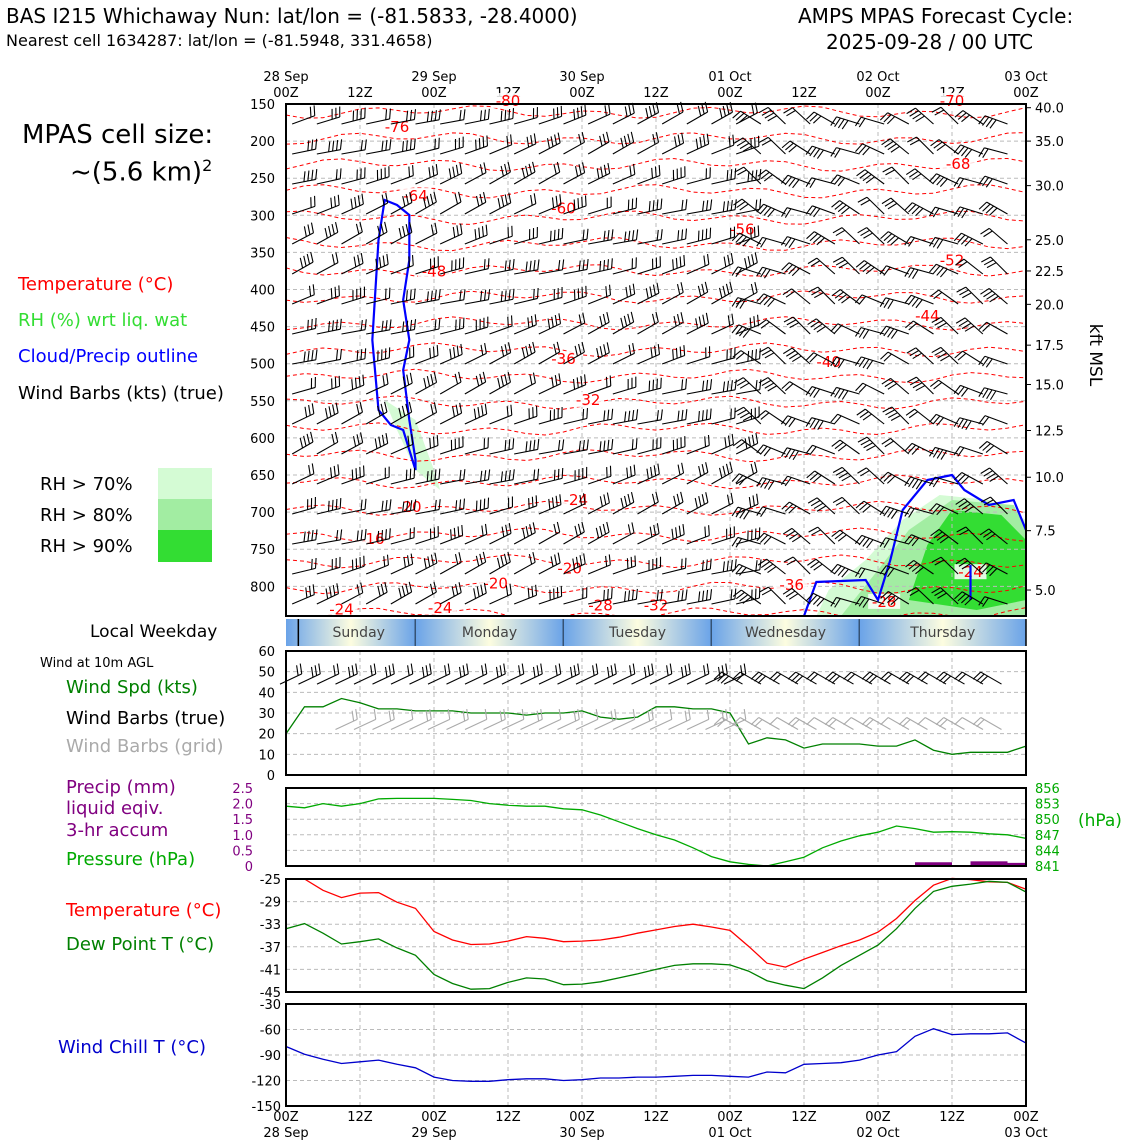  What do you see at coordinates (262, 439) in the screenshot?
I see `pressure-tick-label: 600` at bounding box center [262, 439].